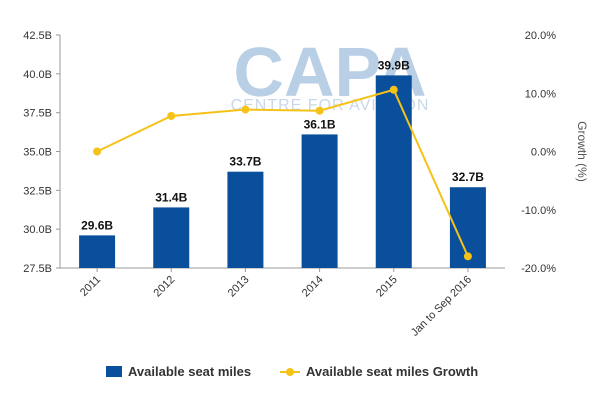 The width and height of the screenshot is (600, 400). I want to click on right-tick-label: 10.0%, so click(540, 94).